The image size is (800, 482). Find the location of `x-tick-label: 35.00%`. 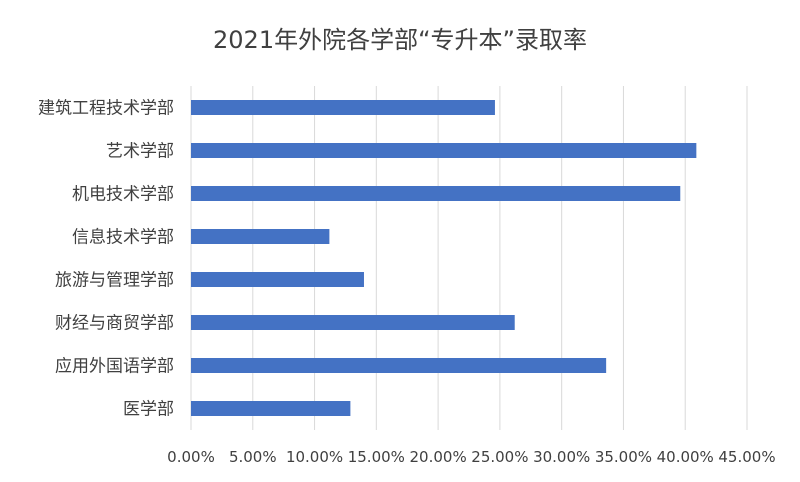

x-tick-label: 35.00% is located at coordinates (623, 457).